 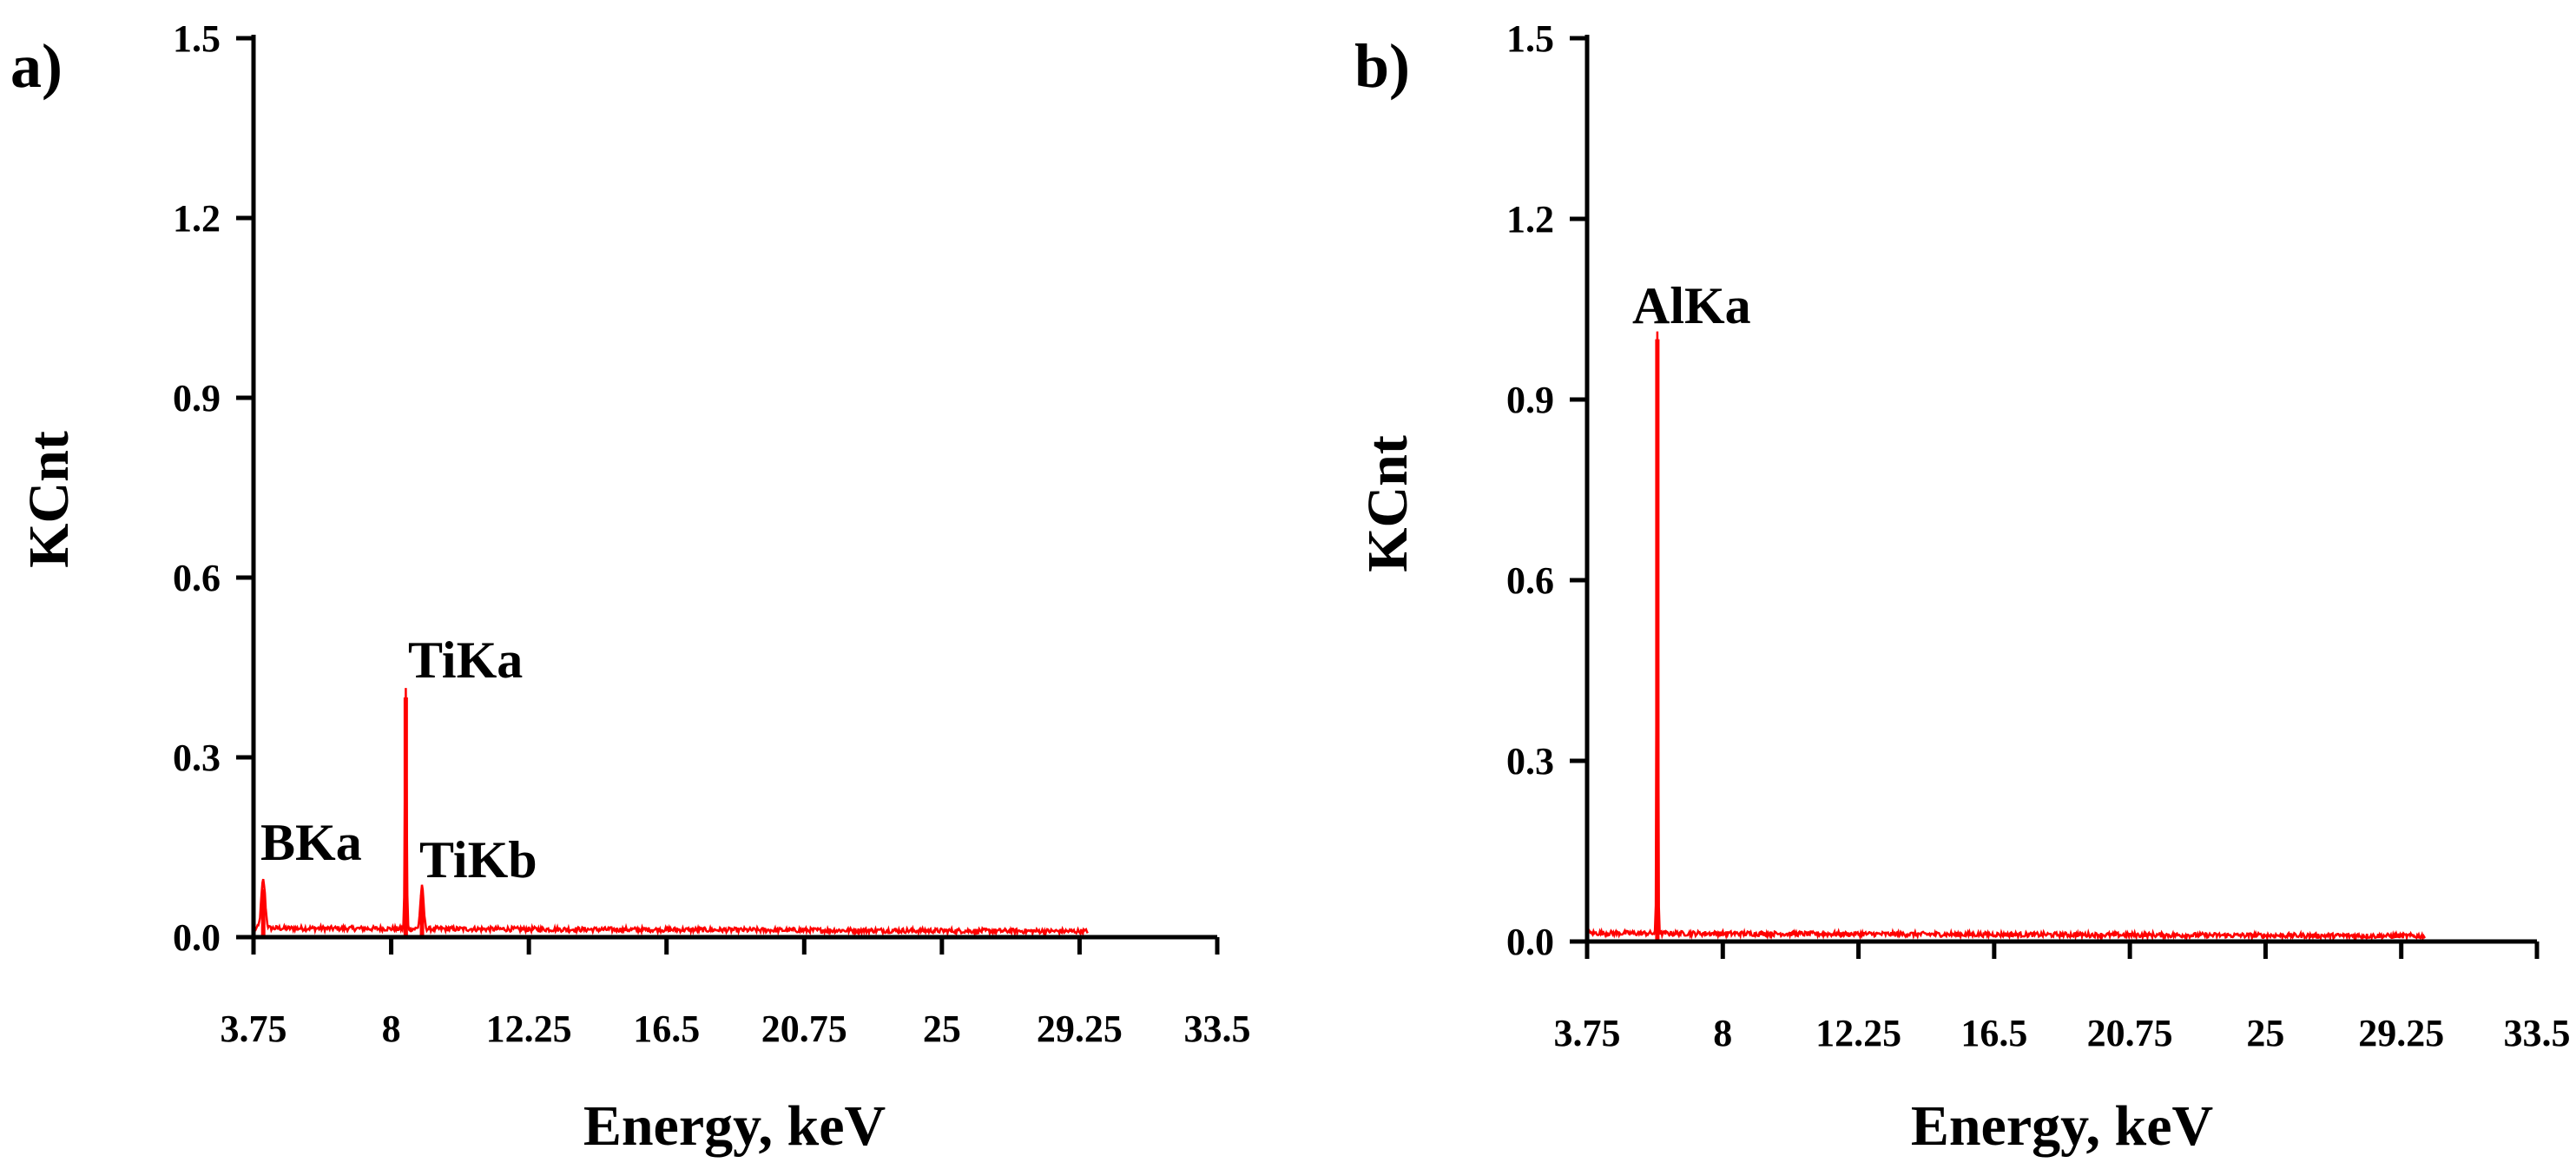 I want to click on spectrum-line, so click(x=671, y=813).